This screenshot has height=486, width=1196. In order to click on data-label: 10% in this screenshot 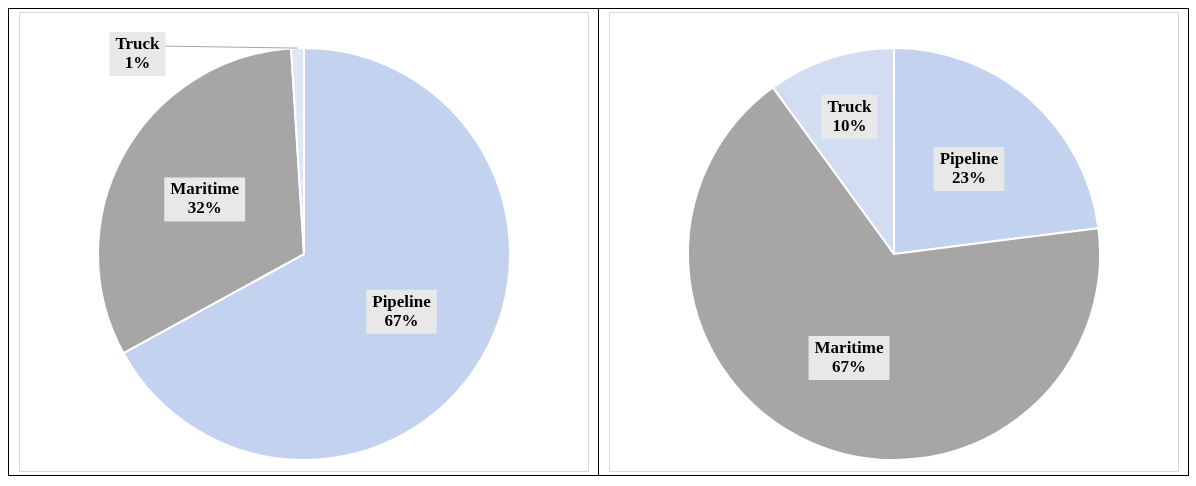, I will do `click(848, 125)`.